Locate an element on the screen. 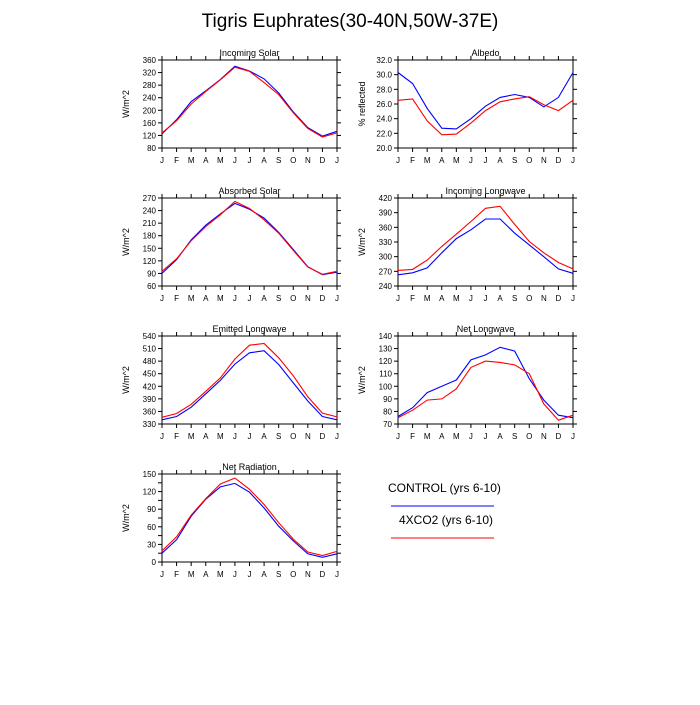  page-title: Tigris Euphrates(30-40N,50W-37E) is located at coordinates (350, 21).